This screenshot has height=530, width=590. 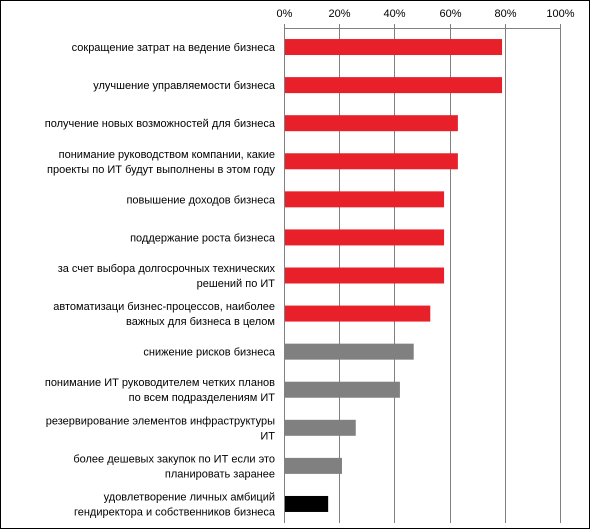 What do you see at coordinates (167, 155) in the screenshot?
I see `category-label: понимание руководством компании, какие` at bounding box center [167, 155].